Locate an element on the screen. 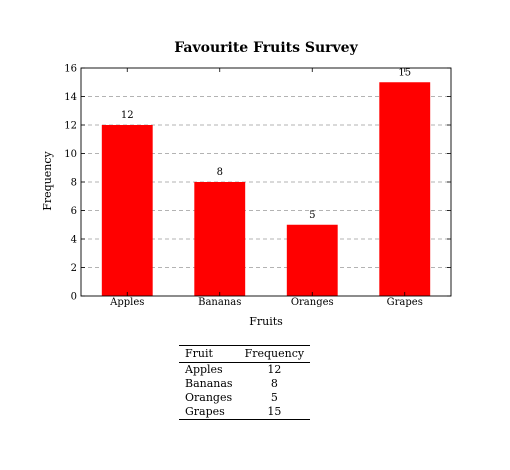  x-axis-label: Fruits is located at coordinates (266, 321).